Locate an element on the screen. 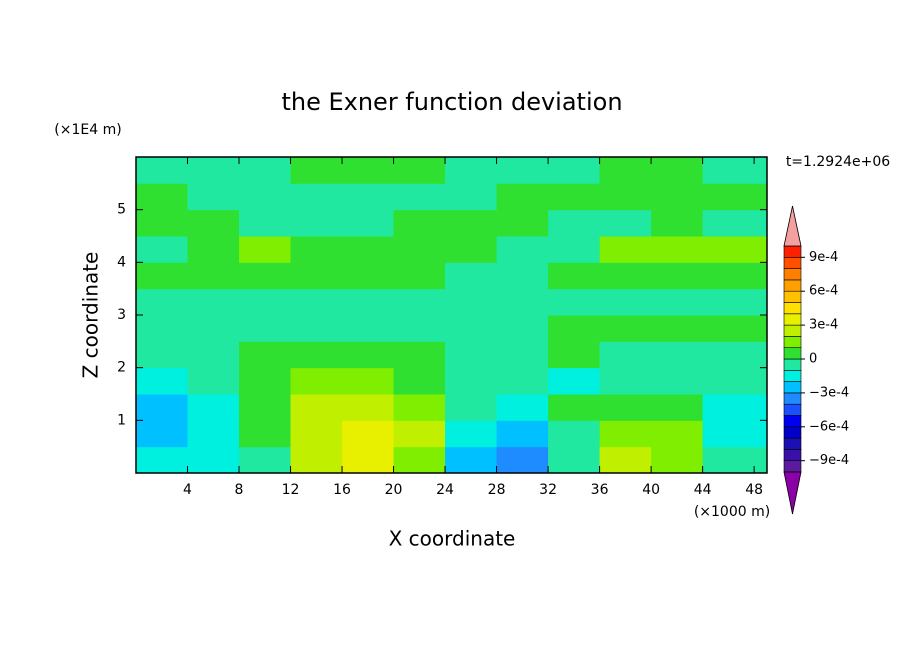 Image resolution: width=904 pixels, height=654 pixels. colorbar-tick-label: −3e-4 is located at coordinates (829, 392).